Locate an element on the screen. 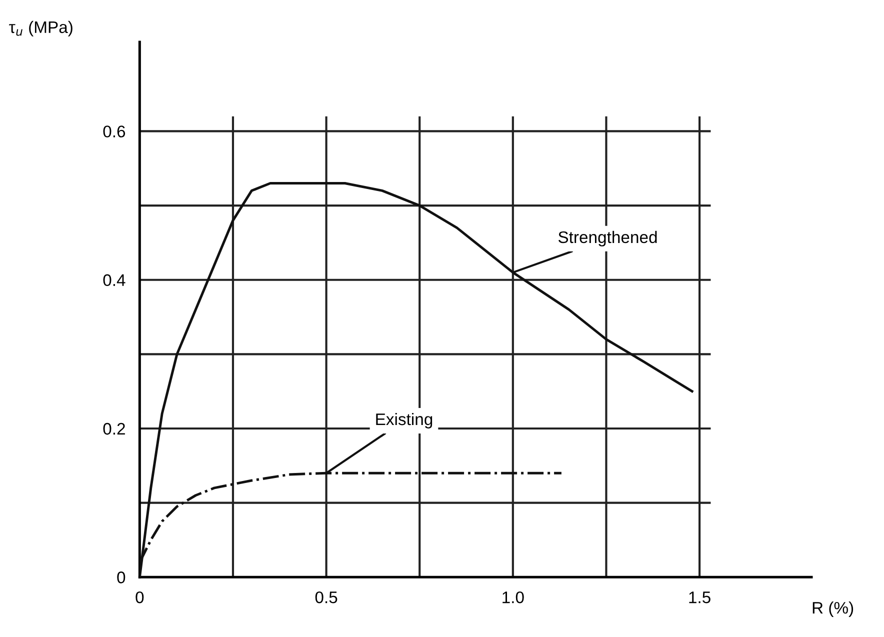  y-tick-label: 0 is located at coordinates (121, 578).